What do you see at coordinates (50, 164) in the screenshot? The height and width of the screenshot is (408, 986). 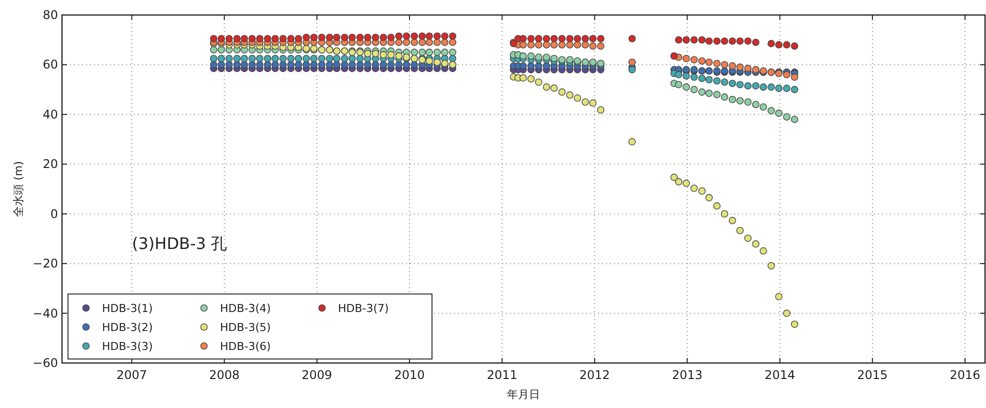 I see `y-tick-label: 20` at bounding box center [50, 164].